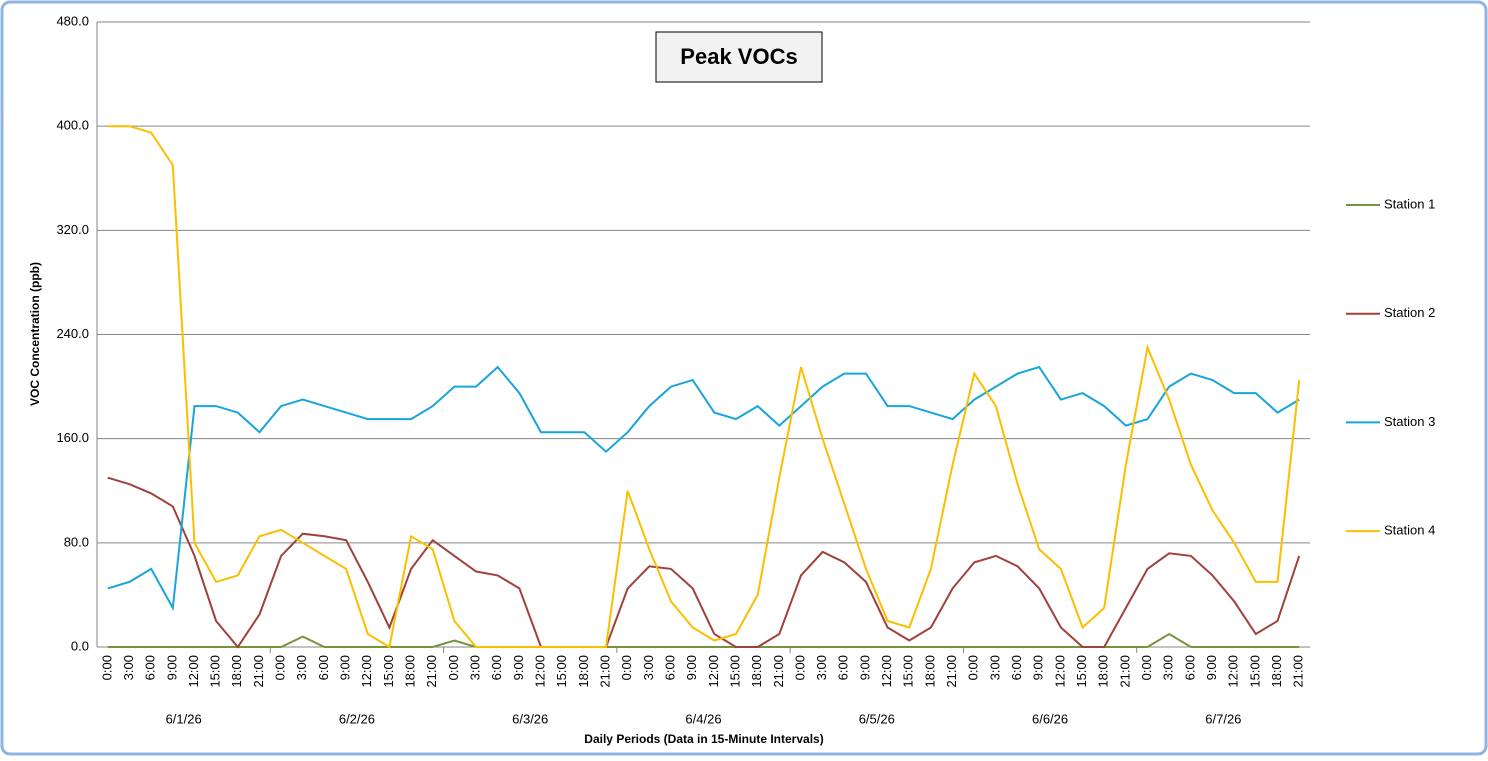  Describe the element at coordinates (1223, 718) in the screenshot. I see `x-group-label: 6/7/26` at that location.